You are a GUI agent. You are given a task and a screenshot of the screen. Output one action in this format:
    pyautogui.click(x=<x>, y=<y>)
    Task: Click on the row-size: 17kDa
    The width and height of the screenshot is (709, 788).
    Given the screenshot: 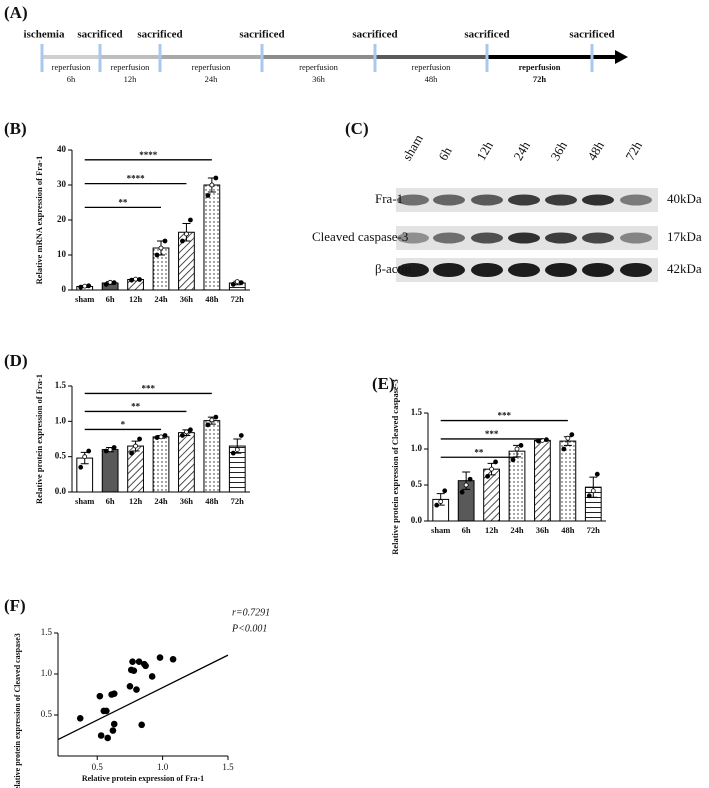 What is the action you would take?
    pyautogui.click(x=684, y=236)
    